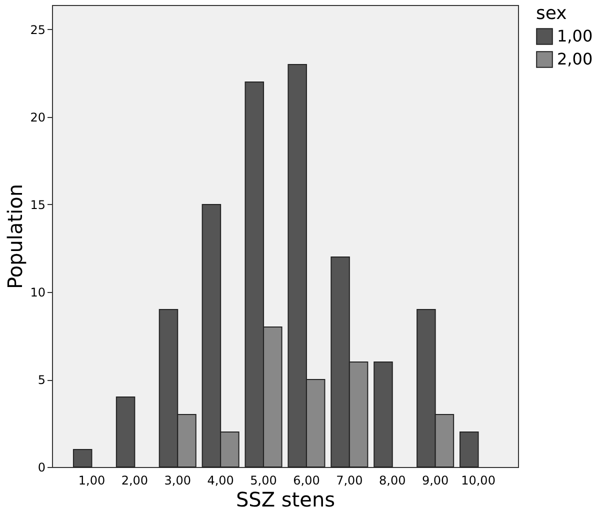  What do you see at coordinates (552, 13) in the screenshot?
I see `legend-title: sex` at bounding box center [552, 13].